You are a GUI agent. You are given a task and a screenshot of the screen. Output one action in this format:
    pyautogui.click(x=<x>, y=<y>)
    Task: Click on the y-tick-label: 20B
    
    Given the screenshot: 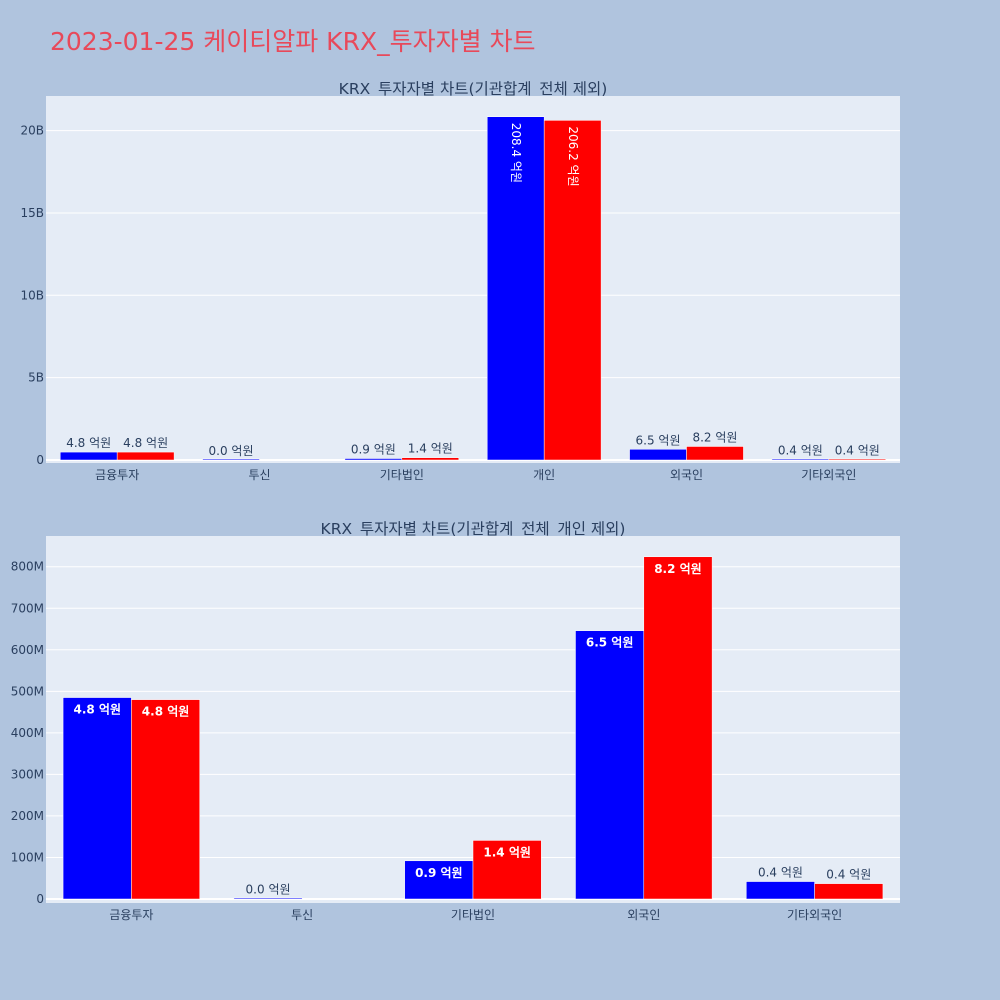 What is the action you would take?
    pyautogui.click(x=32, y=131)
    